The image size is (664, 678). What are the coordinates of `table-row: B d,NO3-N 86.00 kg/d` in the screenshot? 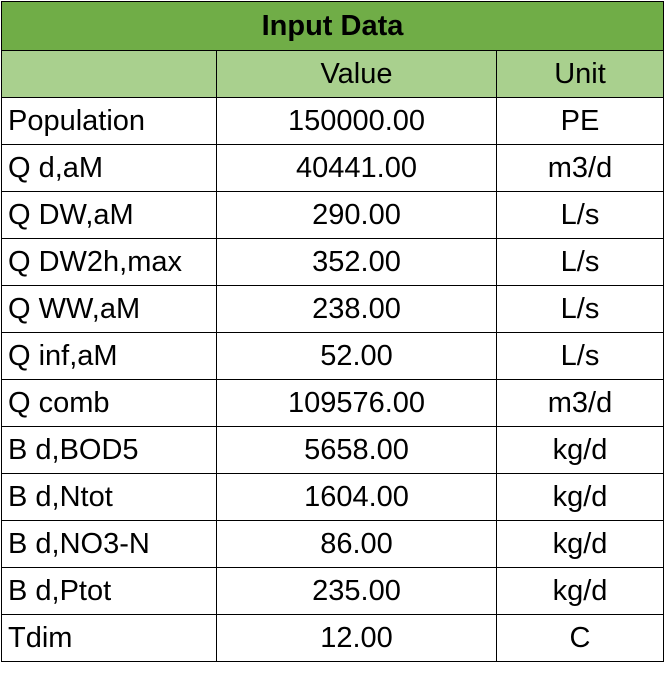 It's located at (332, 544).